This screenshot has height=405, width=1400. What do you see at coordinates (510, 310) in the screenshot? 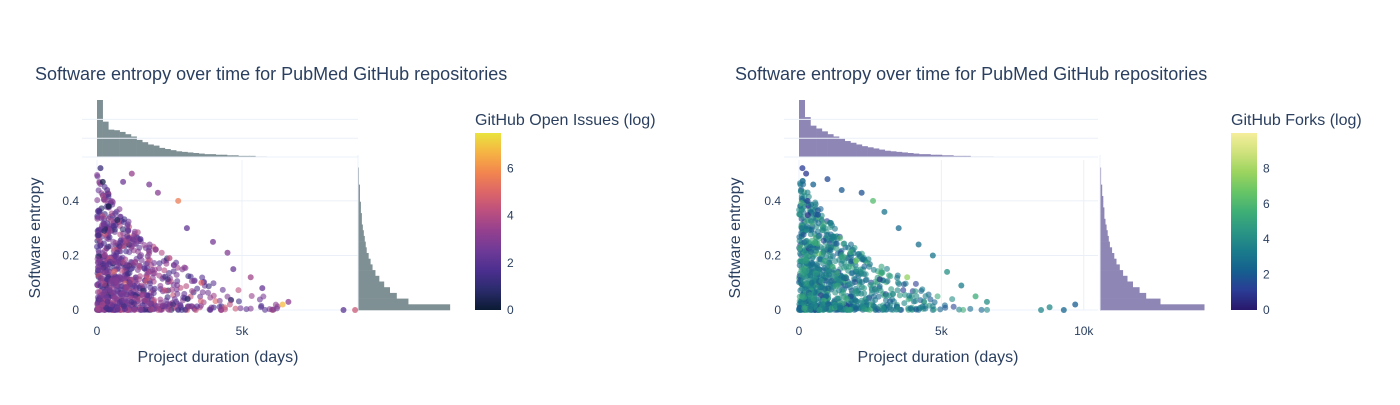
I see `colorbar-tick-label: 0` at bounding box center [510, 310].